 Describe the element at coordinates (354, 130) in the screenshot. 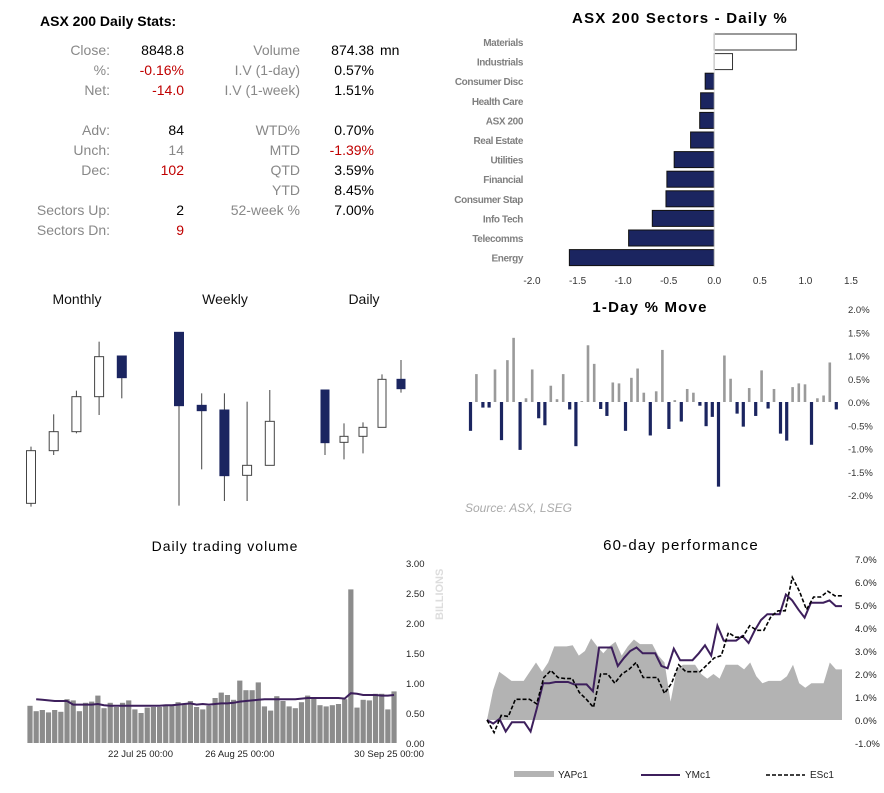

I see `stat-value: 0.70%` at that location.